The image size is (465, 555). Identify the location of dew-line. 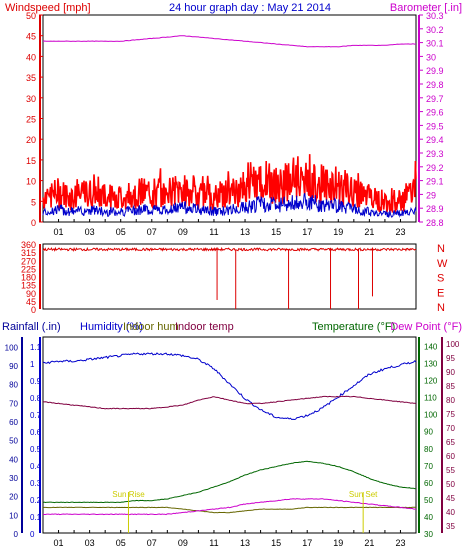
(229, 507).